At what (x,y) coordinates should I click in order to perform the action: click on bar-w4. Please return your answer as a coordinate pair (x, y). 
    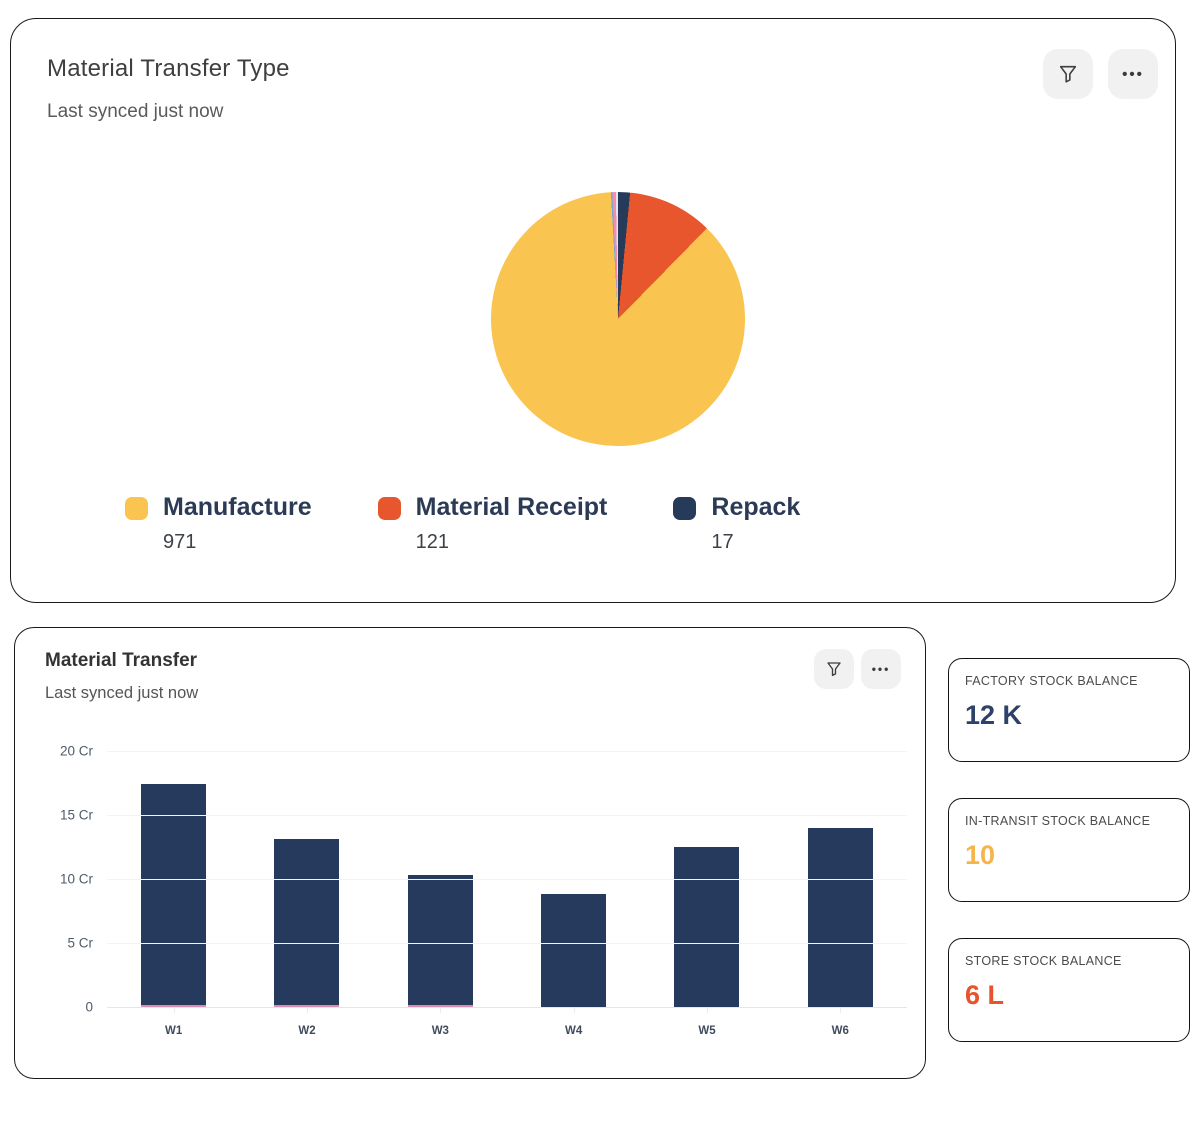
    Looking at the image, I should click on (574, 950).